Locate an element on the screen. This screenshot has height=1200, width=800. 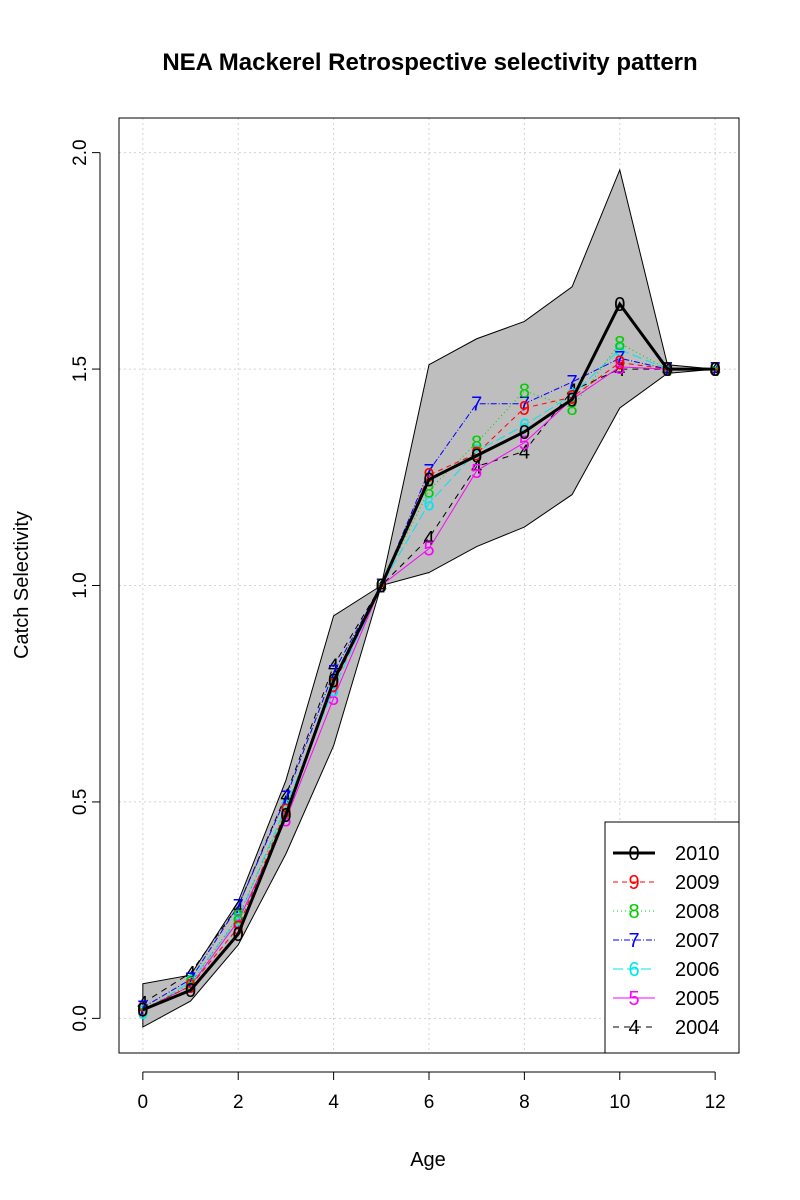
legend-box is located at coordinates (672, 937).